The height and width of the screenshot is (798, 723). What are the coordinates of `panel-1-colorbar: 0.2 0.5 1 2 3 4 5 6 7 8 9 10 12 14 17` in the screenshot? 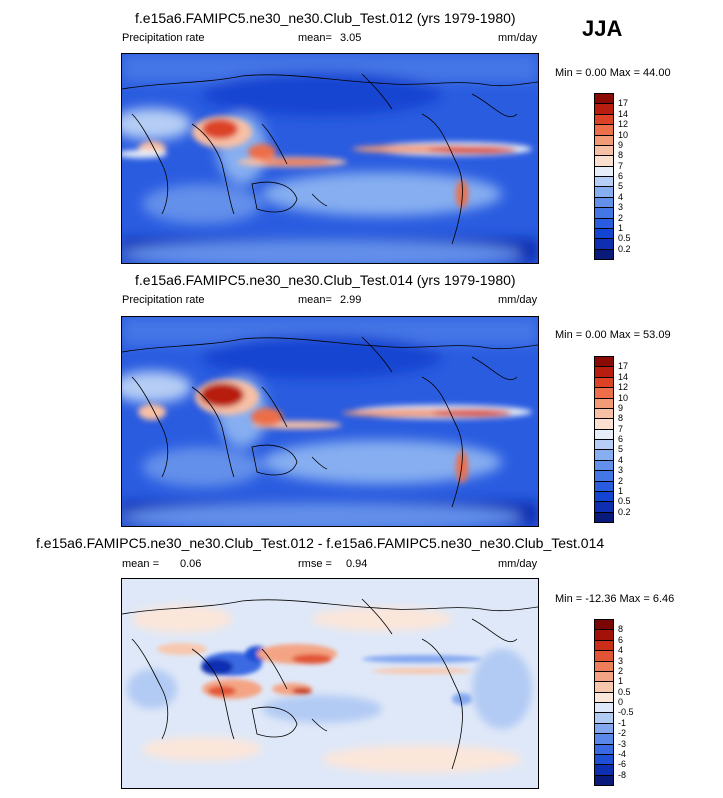 It's located at (629, 176).